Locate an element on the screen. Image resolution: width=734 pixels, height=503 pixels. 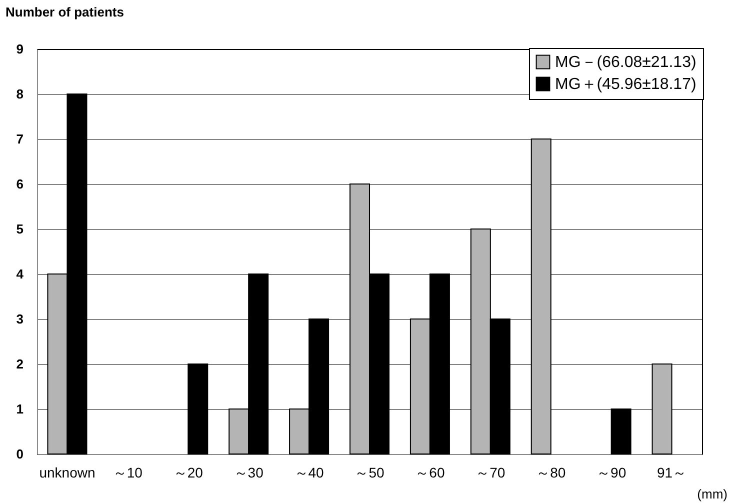
x-tick-label: ～10 is located at coordinates (127, 472).